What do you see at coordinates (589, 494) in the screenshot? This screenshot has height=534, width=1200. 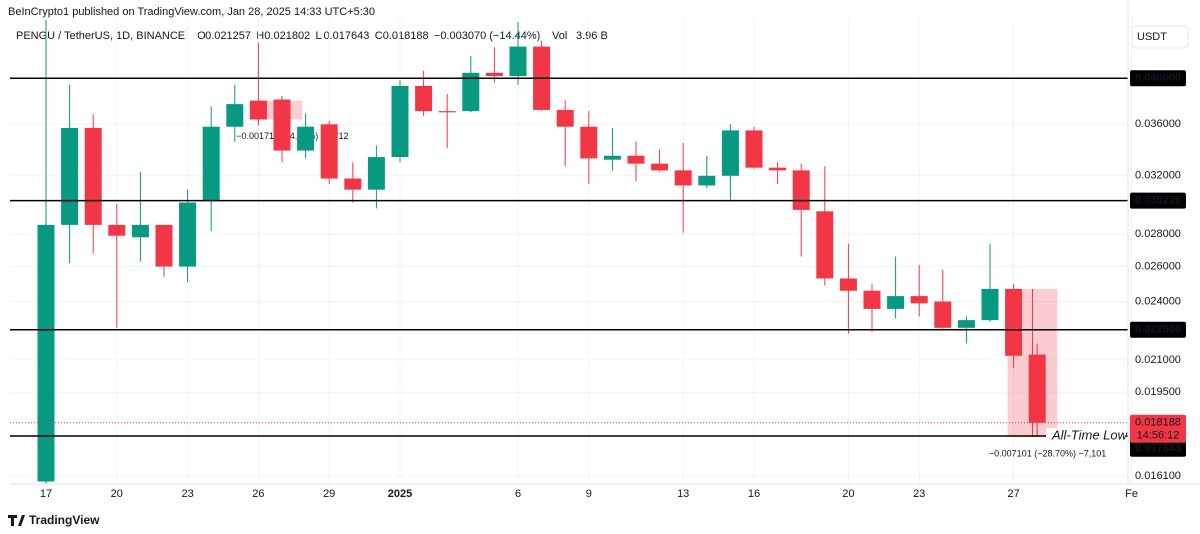 I see `x-tick-label: 9` at bounding box center [589, 494].